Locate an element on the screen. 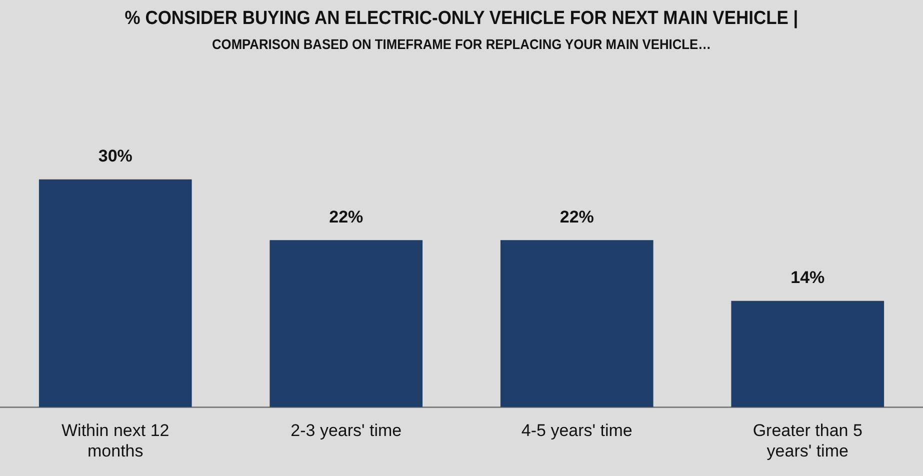  x-tick-label: Greater than 5 years' time is located at coordinates (807, 440).